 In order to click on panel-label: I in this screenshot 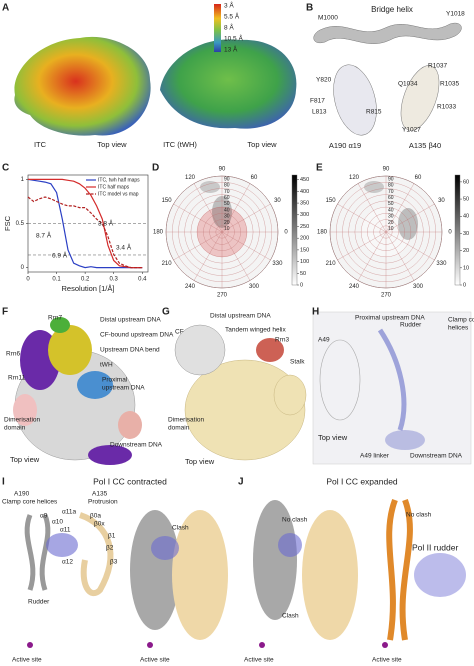, I will do `click(3, 482)`.